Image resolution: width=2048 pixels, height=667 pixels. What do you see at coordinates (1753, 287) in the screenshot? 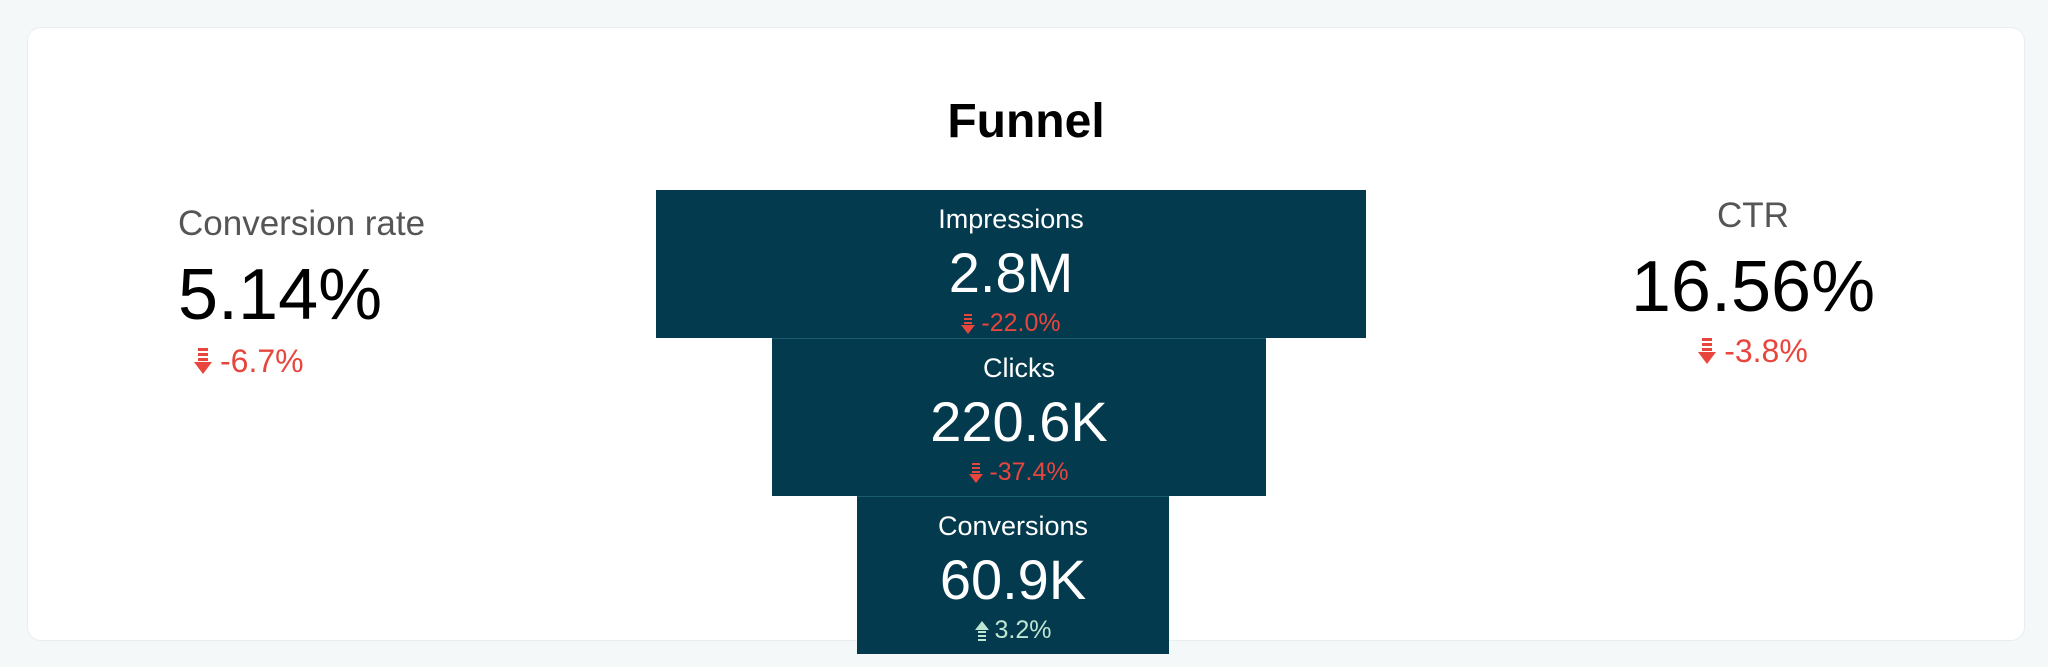
I see `kpi-value: 16.56%` at bounding box center [1753, 287].